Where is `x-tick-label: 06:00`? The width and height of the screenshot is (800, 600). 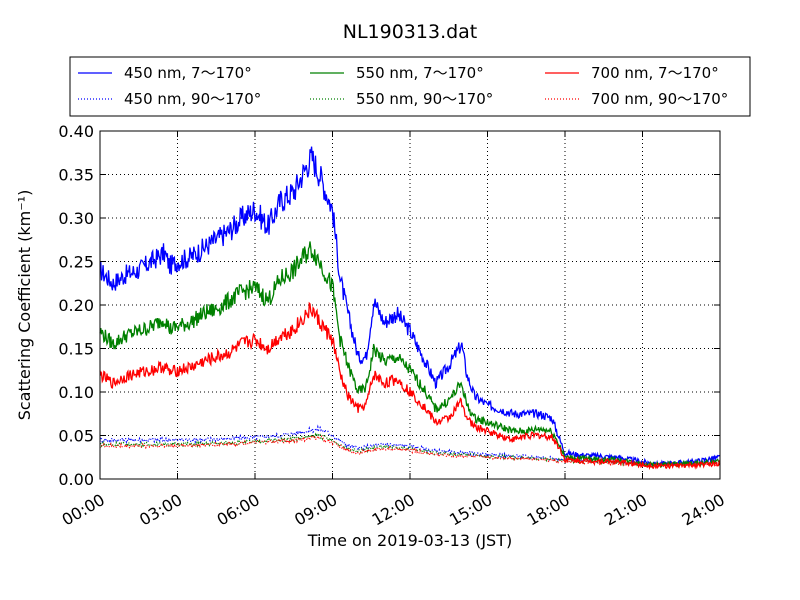 x-tick-label: 06:00 is located at coordinates (238, 510).